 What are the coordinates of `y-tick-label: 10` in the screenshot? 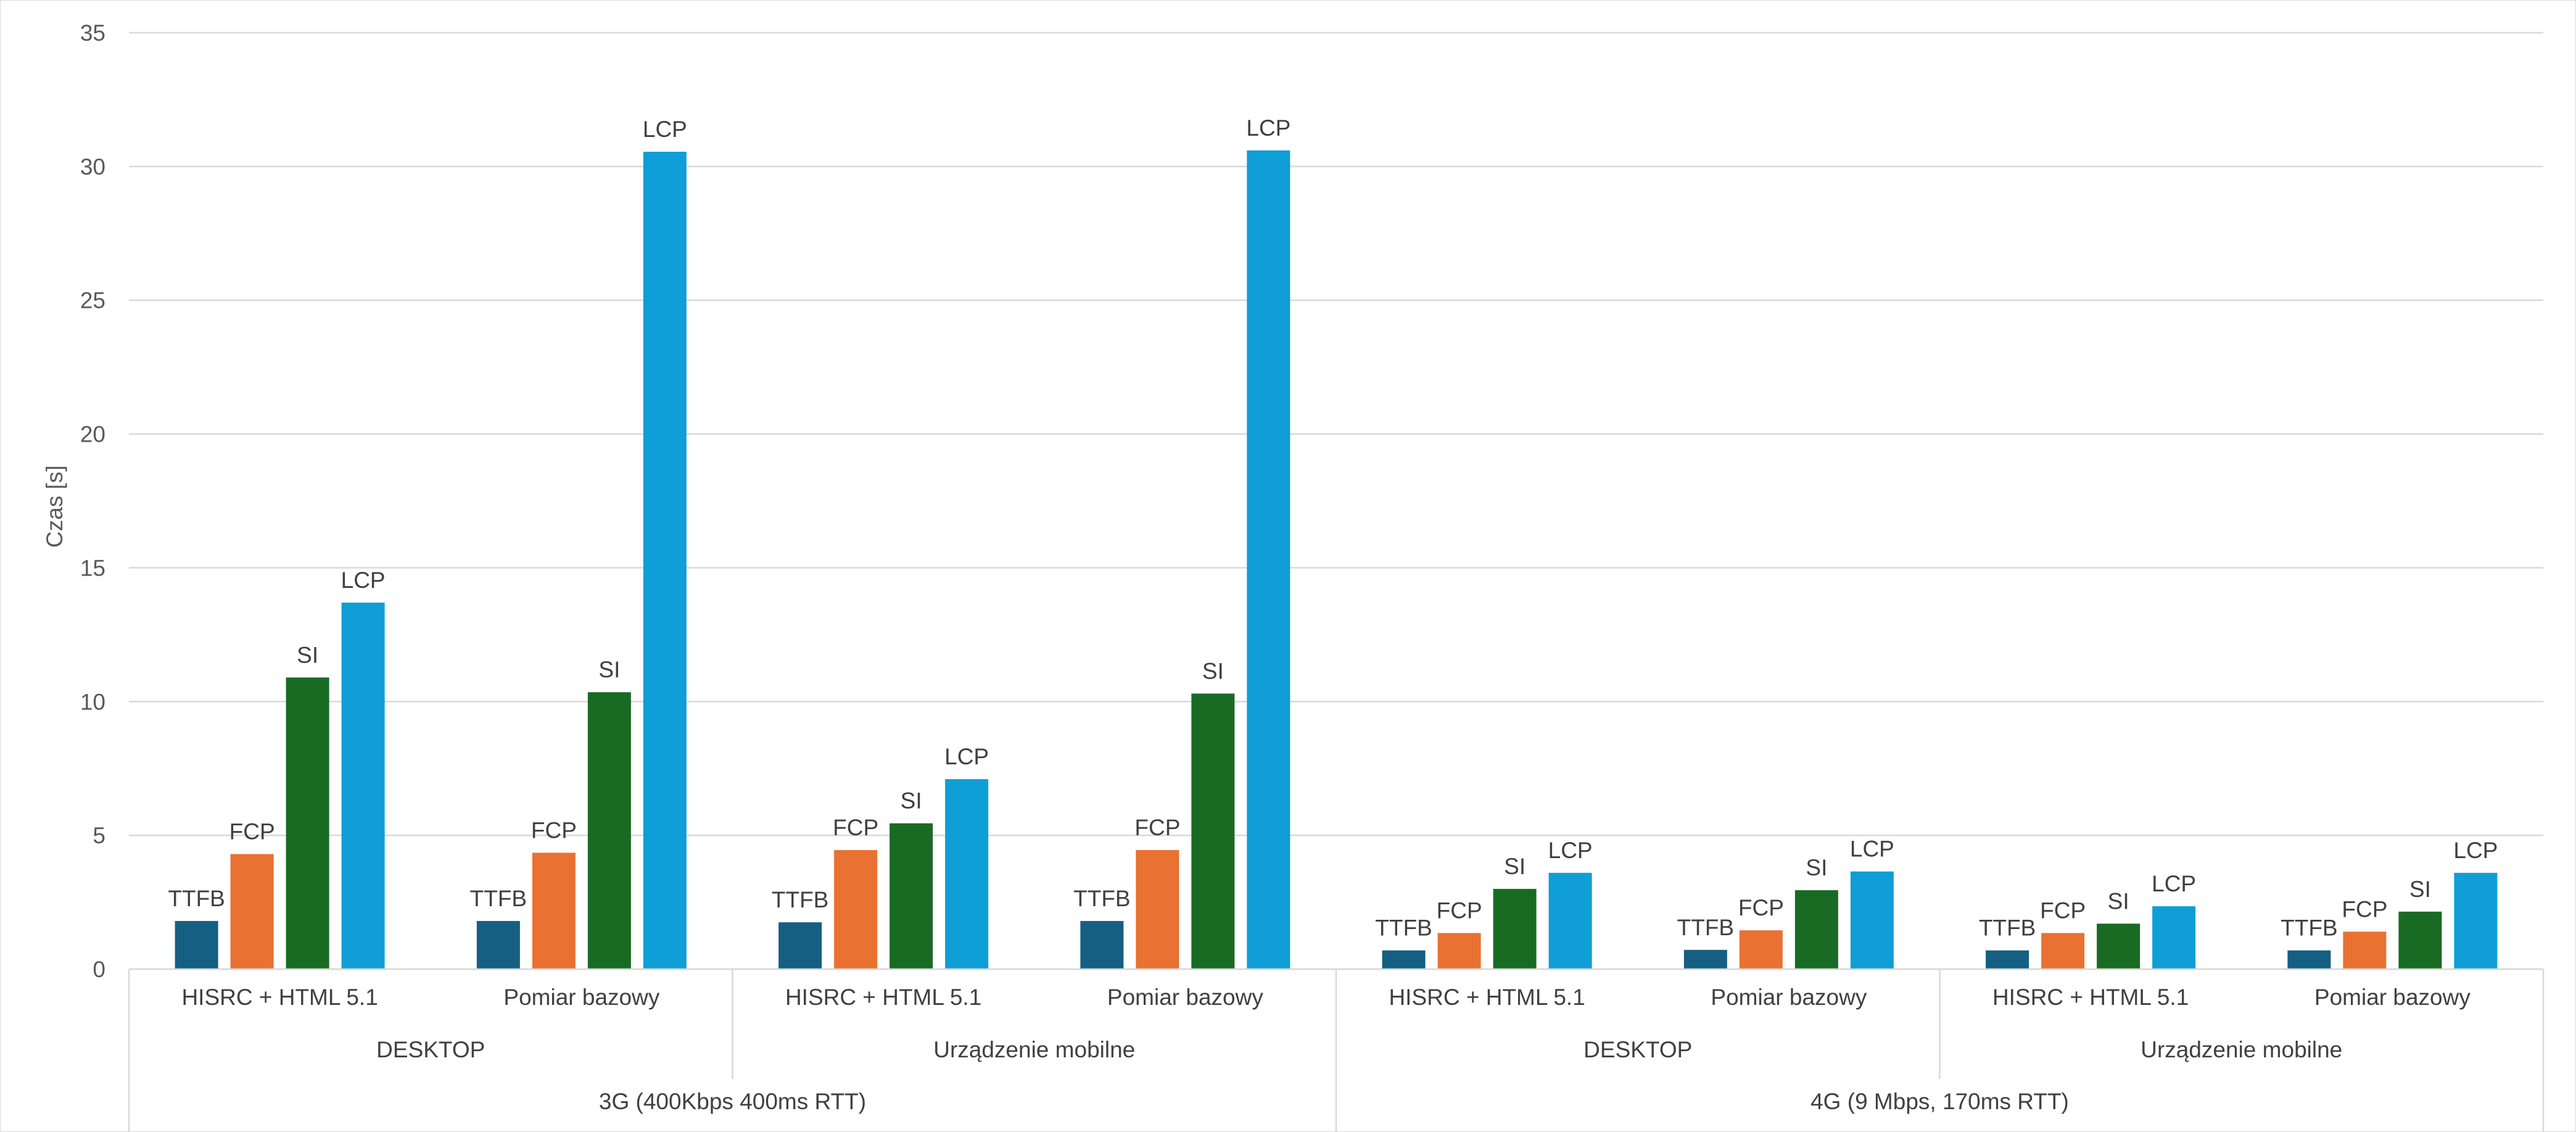 It's located at (92, 701).